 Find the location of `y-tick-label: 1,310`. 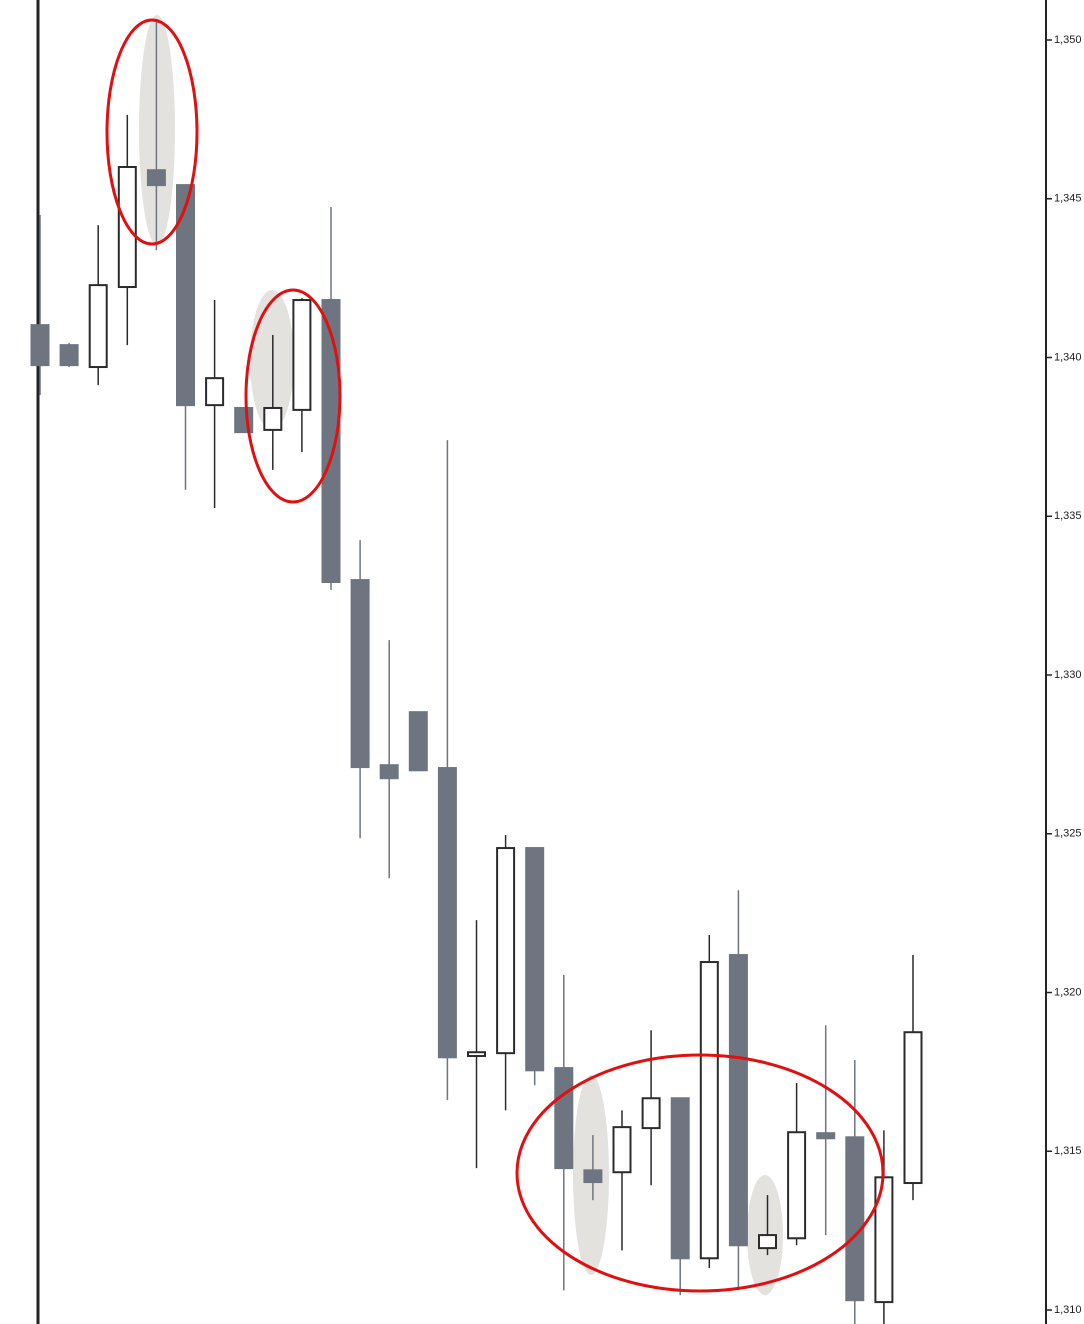

y-tick-label: 1,310 is located at coordinates (1068, 1310).